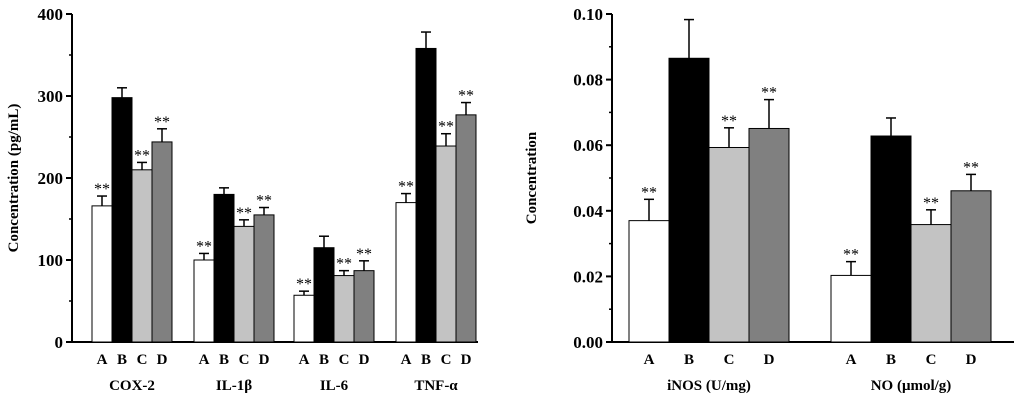 Image resolution: width=1020 pixels, height=404 pixels. I want to click on y-tick-label: 300, so click(51, 96).